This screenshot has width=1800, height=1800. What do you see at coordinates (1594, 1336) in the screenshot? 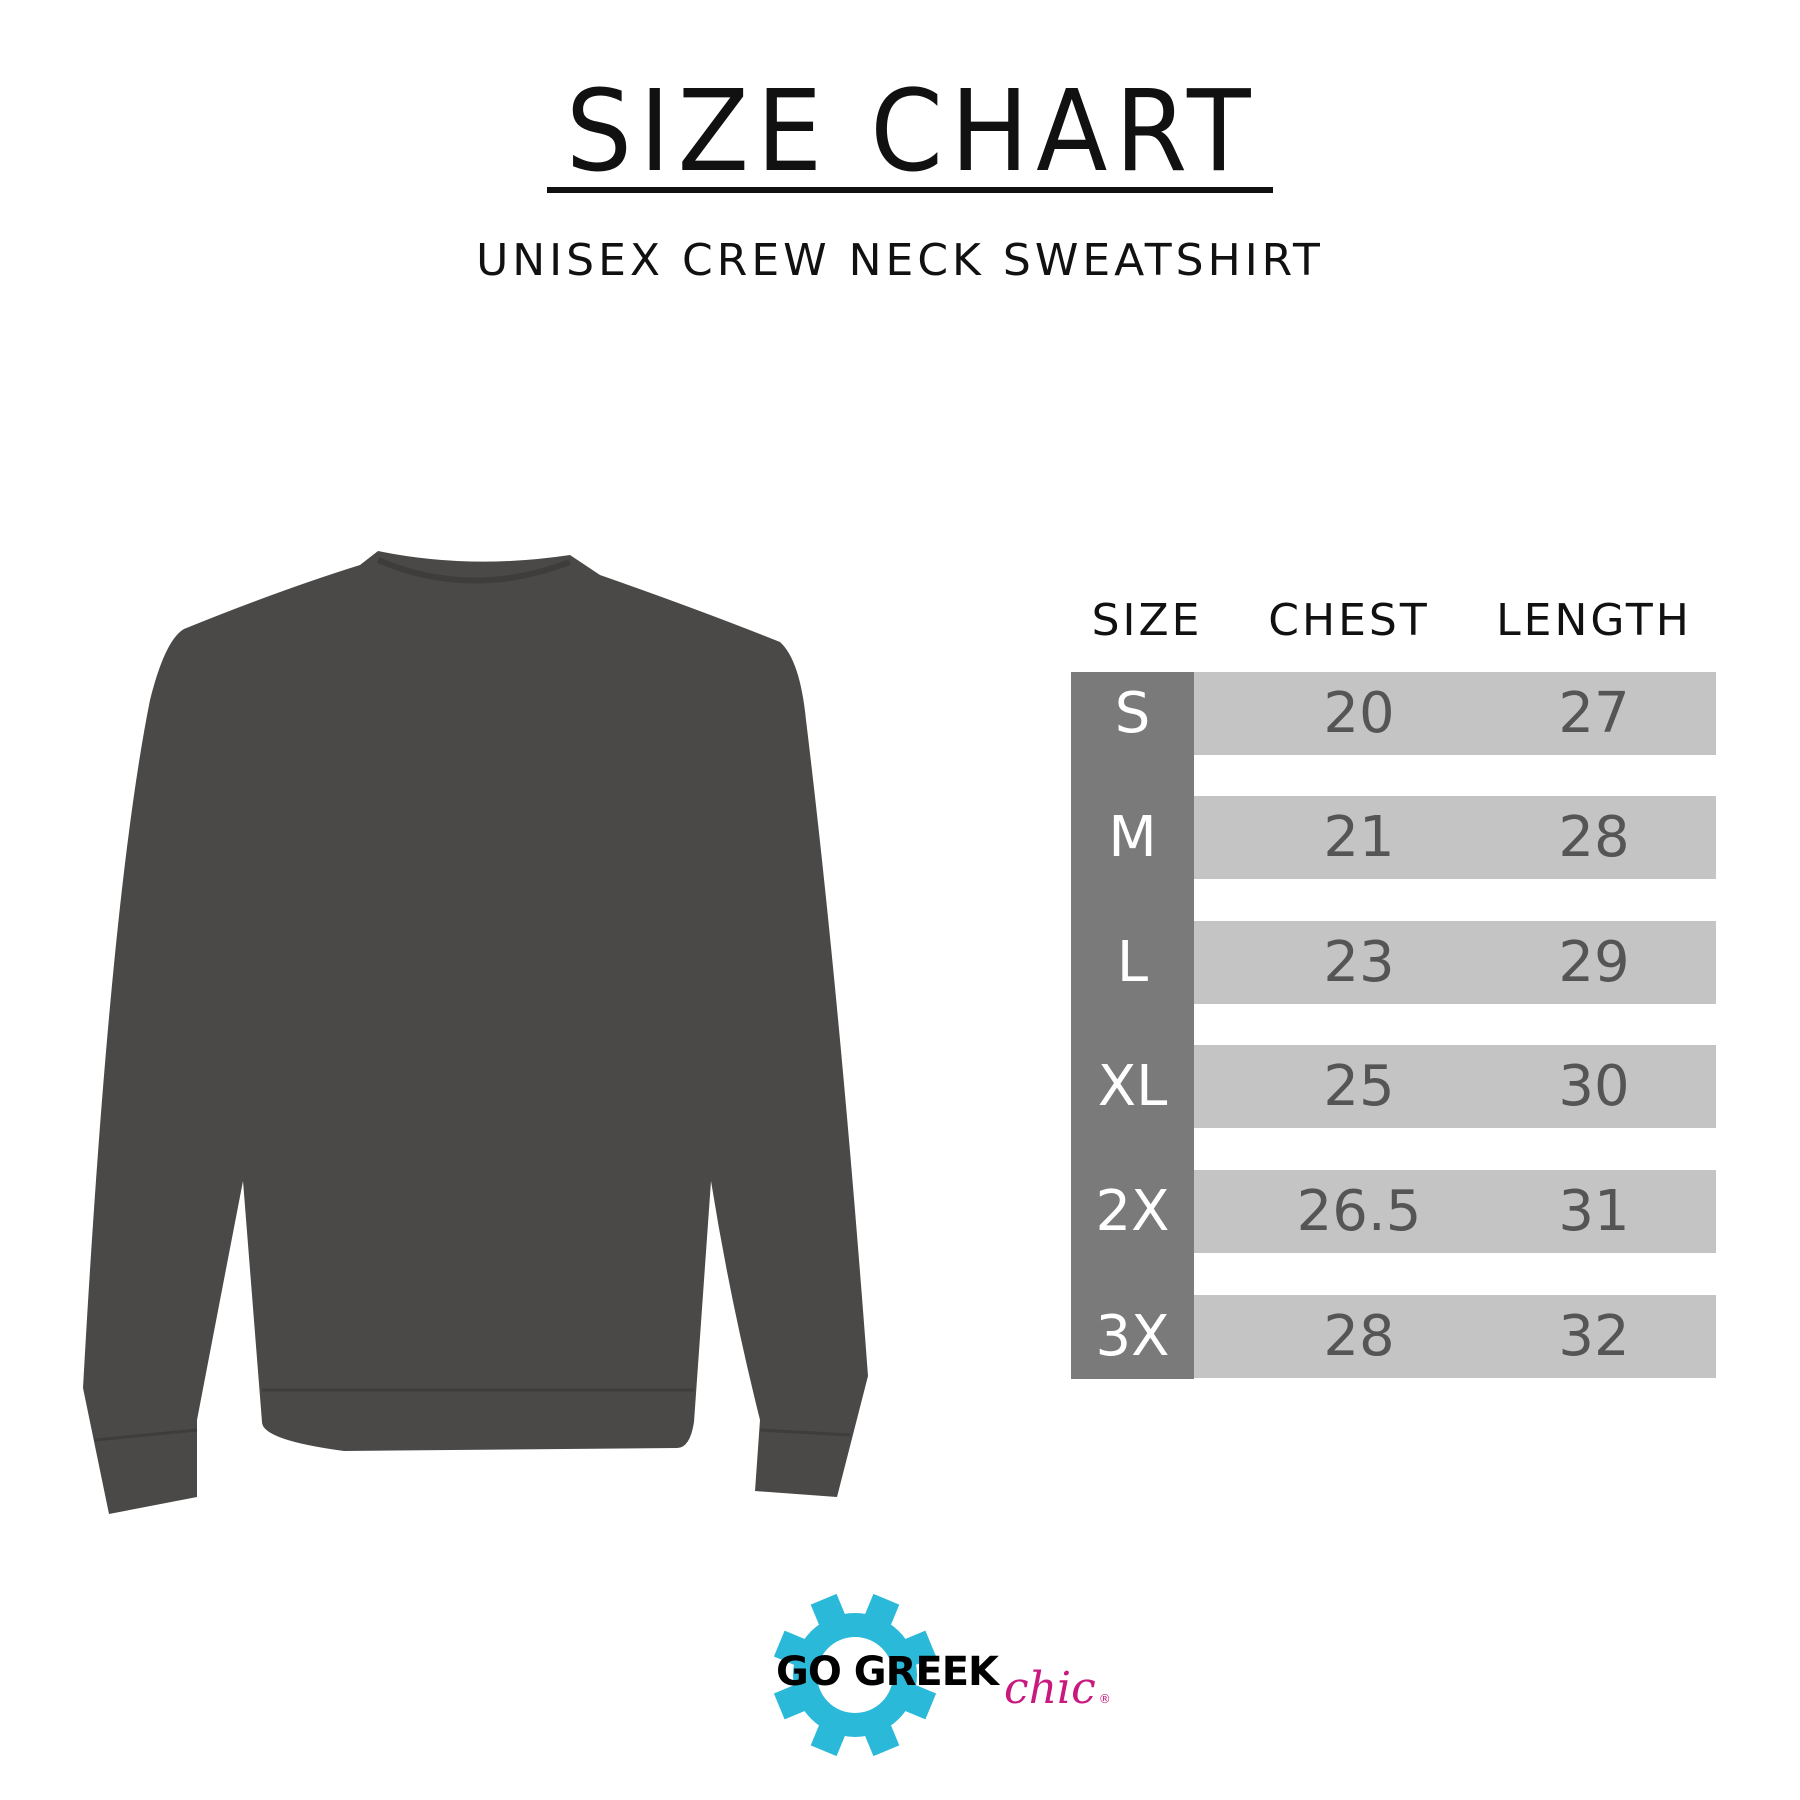
I see `length-cell: 32` at bounding box center [1594, 1336].